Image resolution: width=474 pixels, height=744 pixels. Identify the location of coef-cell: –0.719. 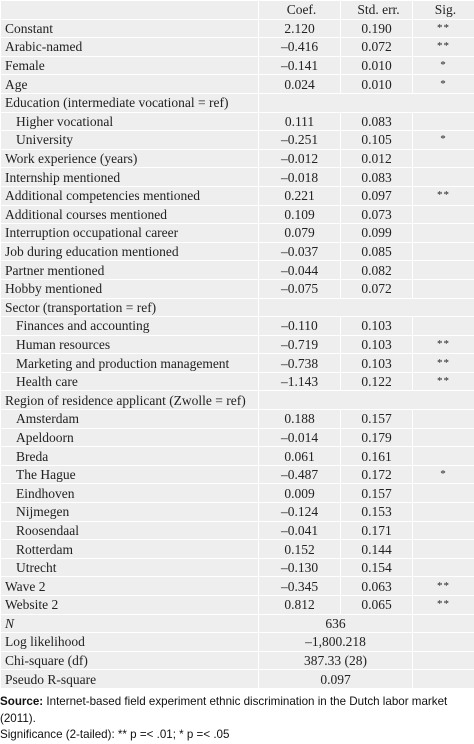
(300, 344).